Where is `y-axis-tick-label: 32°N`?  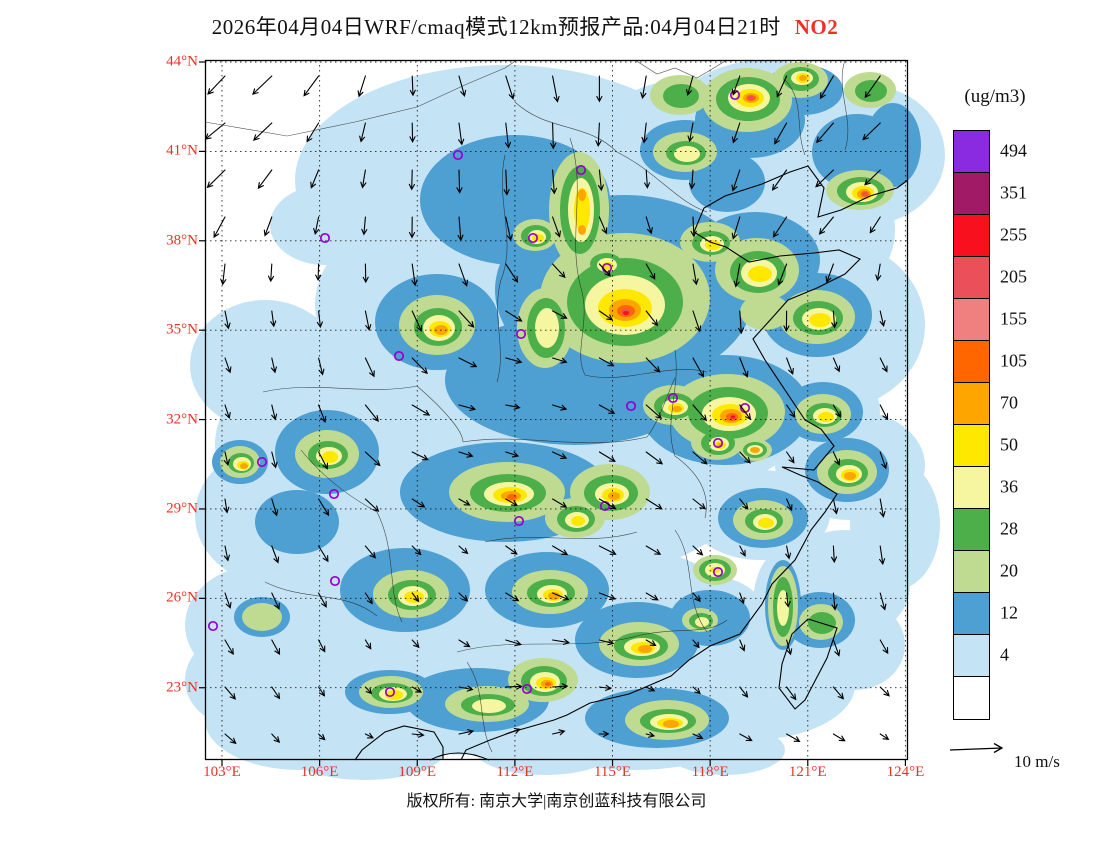
y-axis-tick-label: 32°N is located at coordinates (182, 419).